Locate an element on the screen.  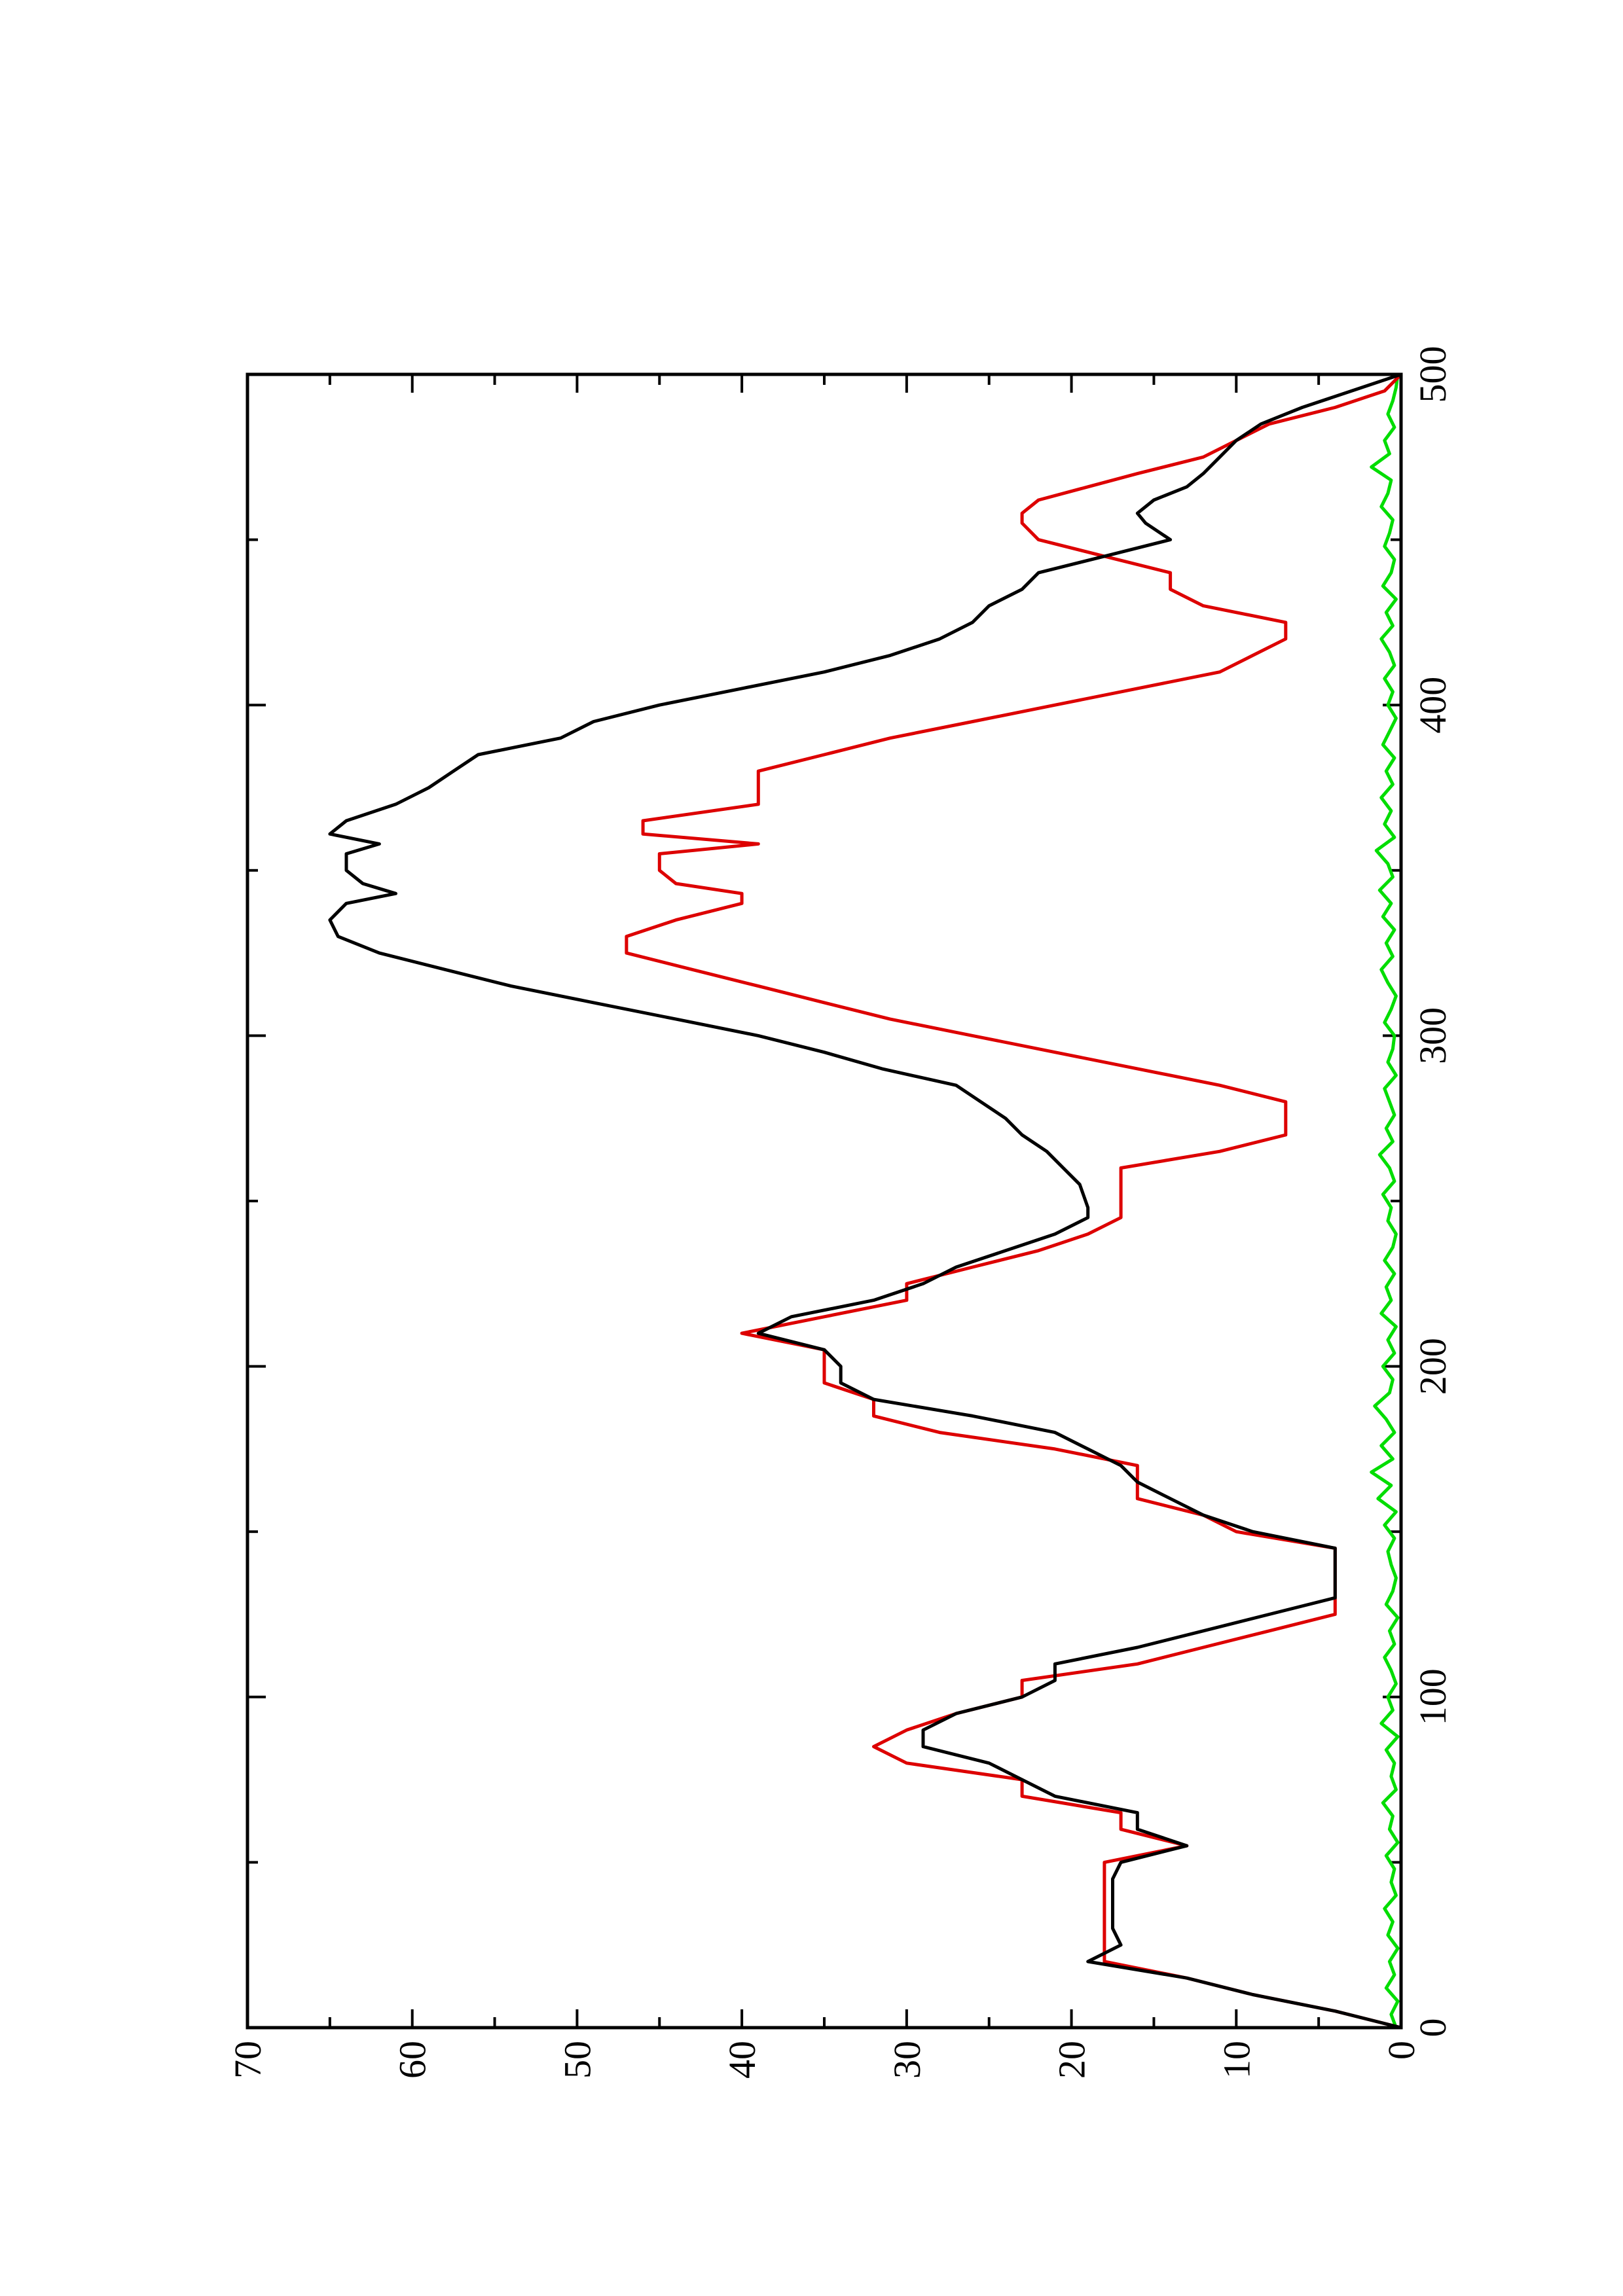
y-tick-label: 70 is located at coordinates (248, 2060).